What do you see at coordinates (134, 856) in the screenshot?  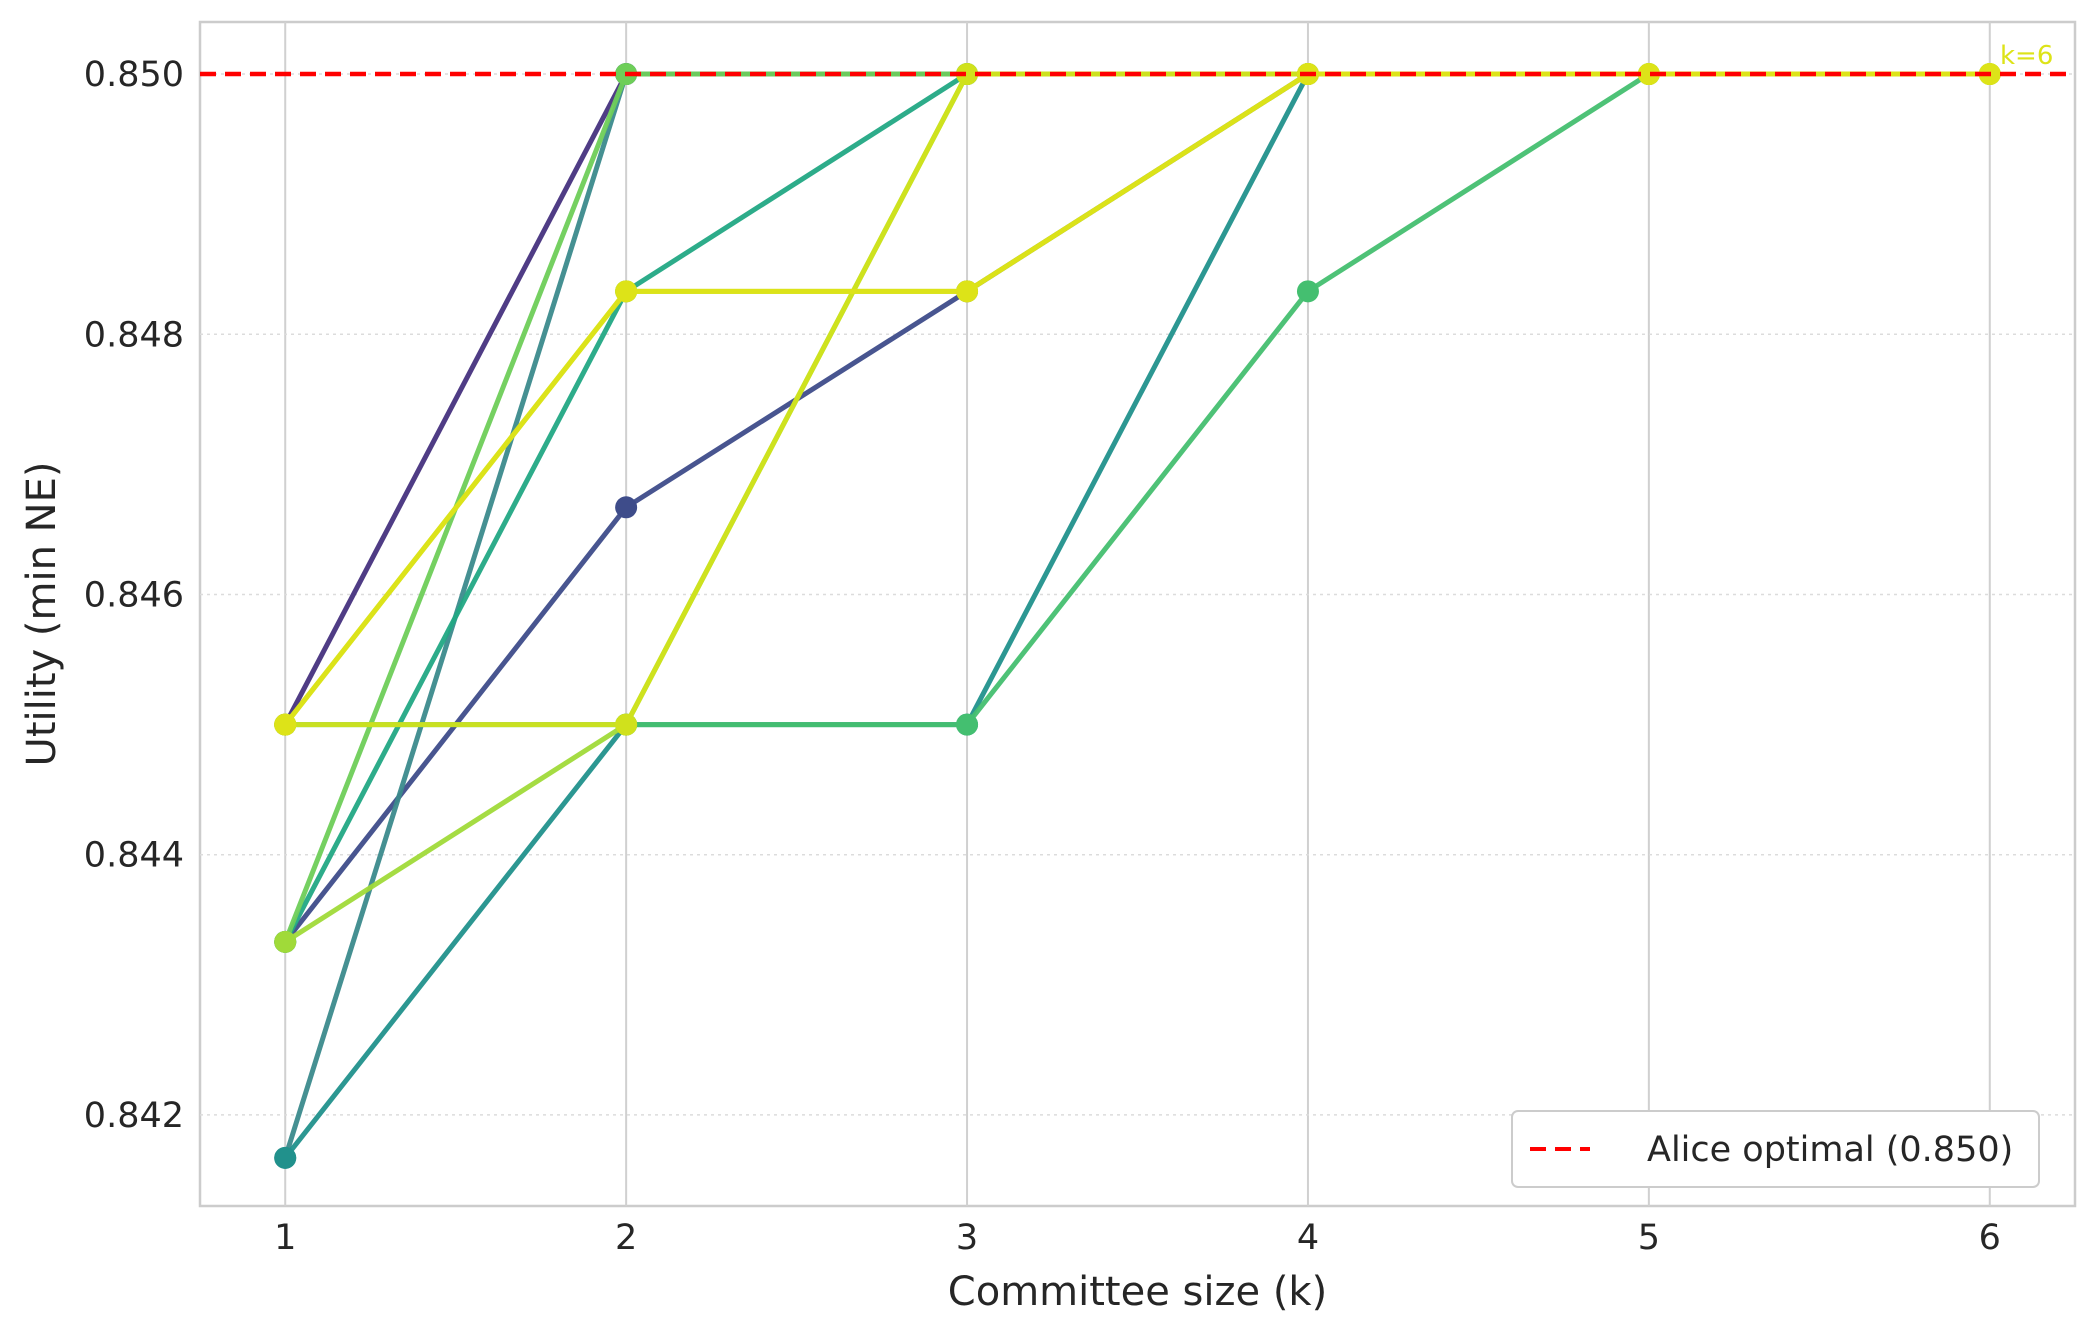 I see `y-tick-label: 0.844` at bounding box center [134, 856].